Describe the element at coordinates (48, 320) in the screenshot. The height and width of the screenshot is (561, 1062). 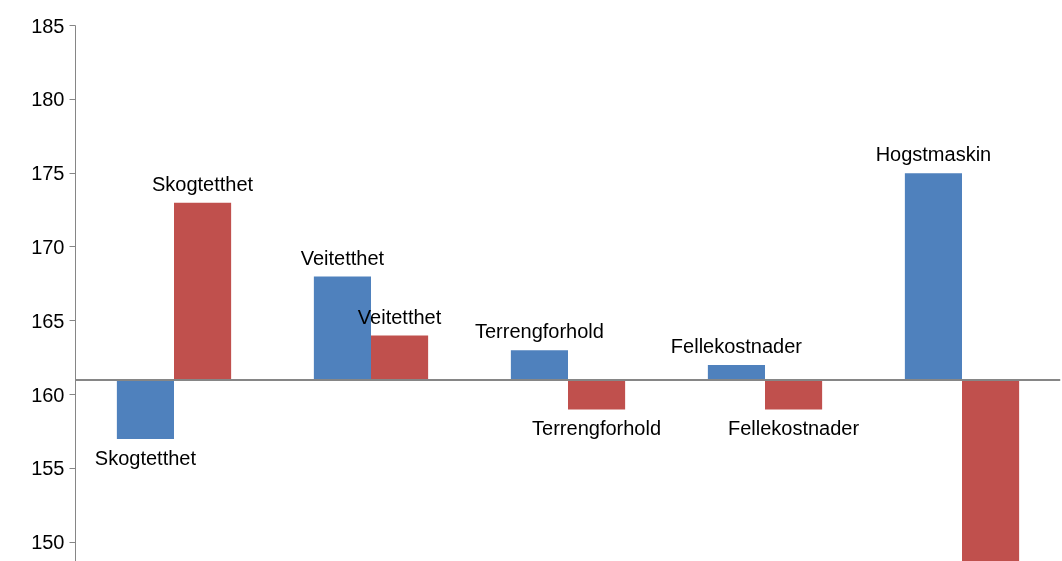
I see `y-tick-label: 165` at that location.